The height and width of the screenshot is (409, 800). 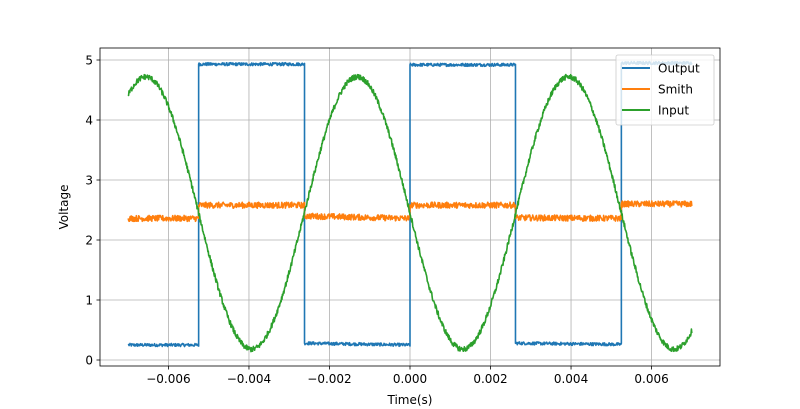 What do you see at coordinates (64, 206) in the screenshot?
I see `y-axis-label: Voltage` at bounding box center [64, 206].